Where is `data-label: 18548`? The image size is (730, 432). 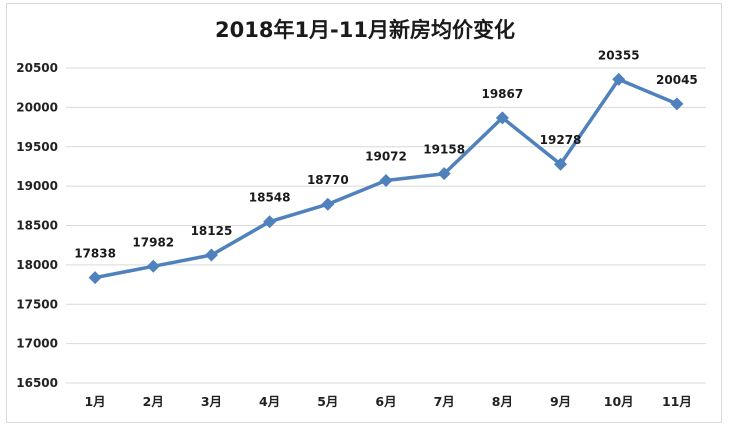
data-label: 18548 is located at coordinates (270, 198).